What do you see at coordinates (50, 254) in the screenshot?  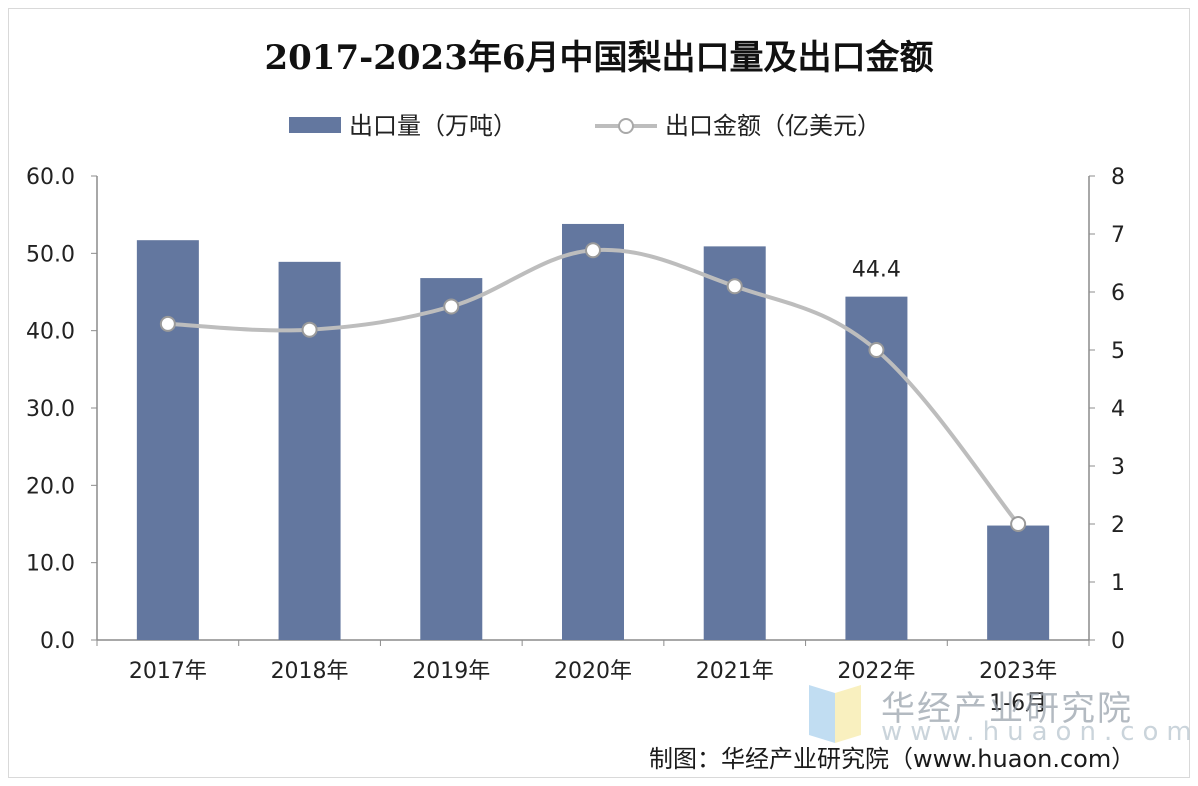 I see `y-left-tick-label: 50.0` at bounding box center [50, 254].